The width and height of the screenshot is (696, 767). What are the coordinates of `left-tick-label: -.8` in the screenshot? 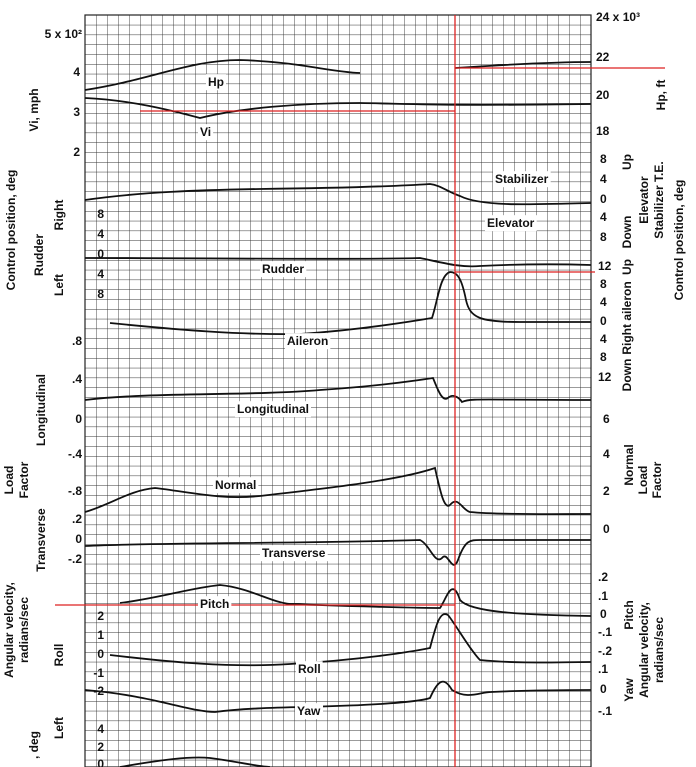 It's located at (75, 491).